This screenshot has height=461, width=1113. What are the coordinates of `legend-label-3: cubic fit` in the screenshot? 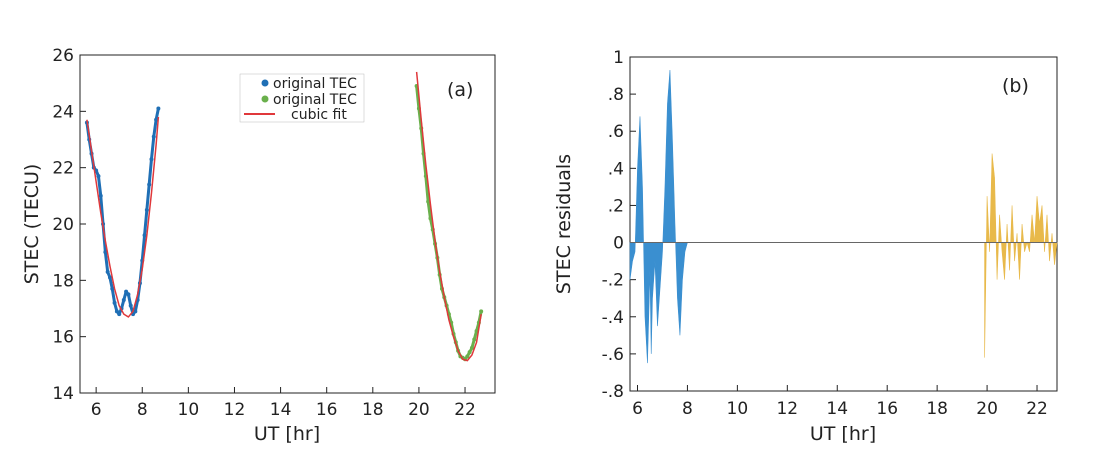 It's located at (319, 115).